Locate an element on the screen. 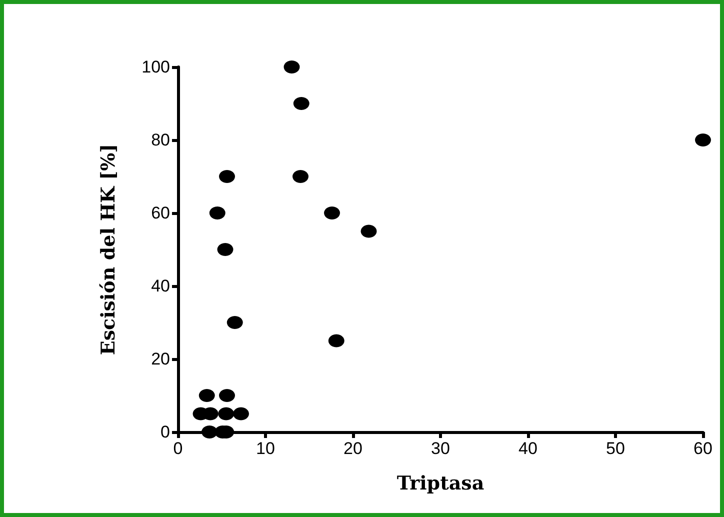 The image size is (724, 517). y-tick-label: 100 is located at coordinates (156, 67).